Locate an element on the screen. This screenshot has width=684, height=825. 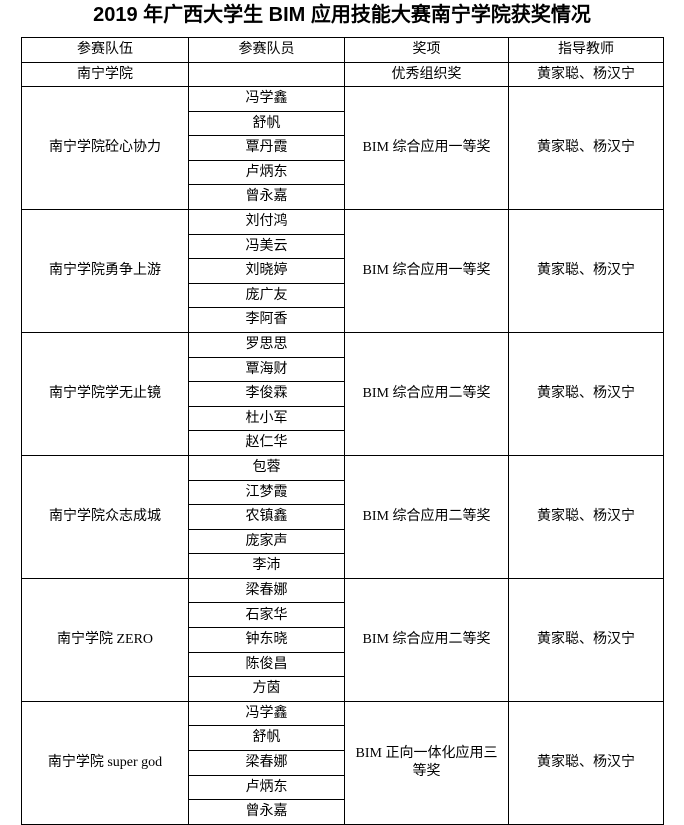
table-row: 南宁学院众志成城 包蓉 BIM 综合应用二等奖 黄家聪、杨汉宁 is located at coordinates (342, 516).